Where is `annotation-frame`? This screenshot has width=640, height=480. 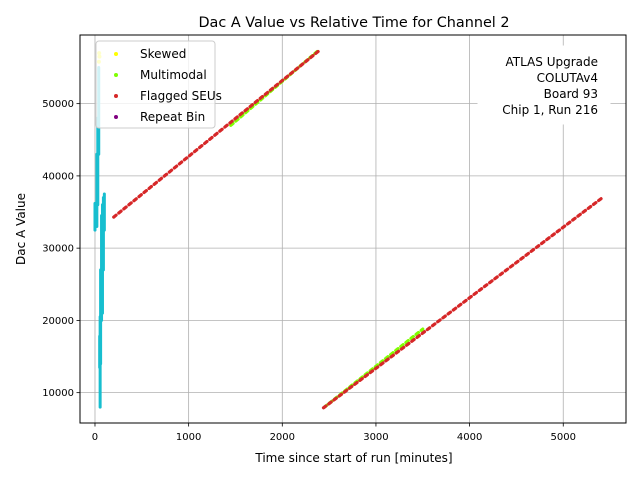
annotation-frame is located at coordinates (544, 85).